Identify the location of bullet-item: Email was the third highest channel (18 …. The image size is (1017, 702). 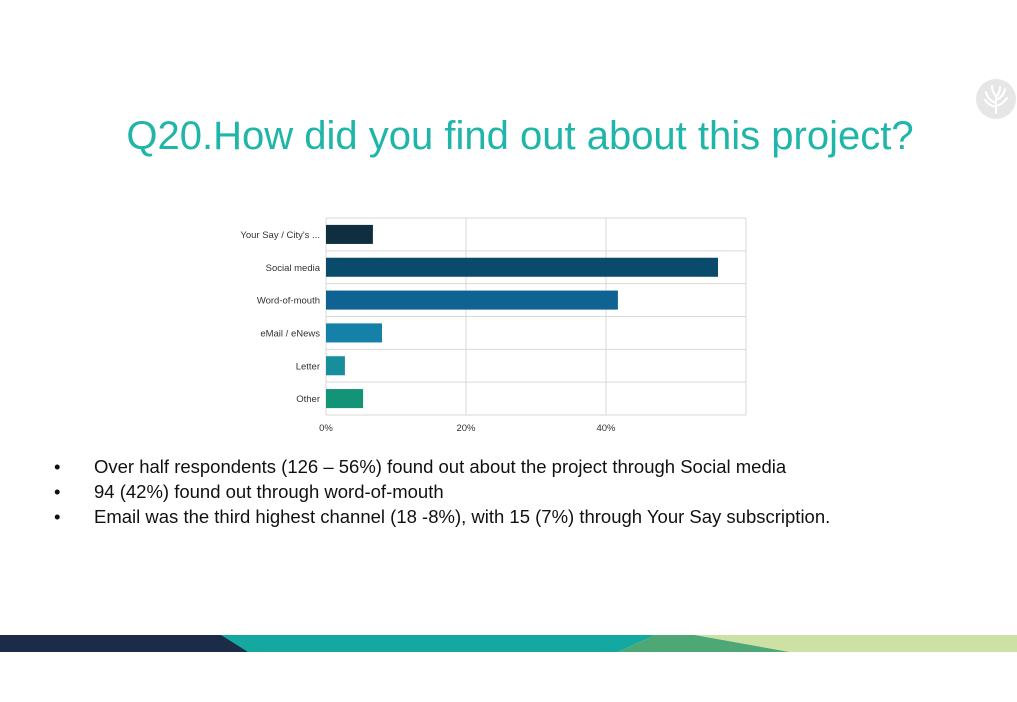
(442, 516).